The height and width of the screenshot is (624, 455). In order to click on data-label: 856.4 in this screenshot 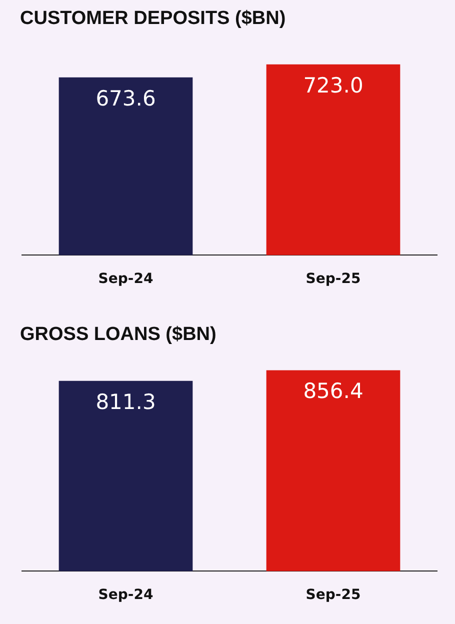, I will do `click(333, 391)`.